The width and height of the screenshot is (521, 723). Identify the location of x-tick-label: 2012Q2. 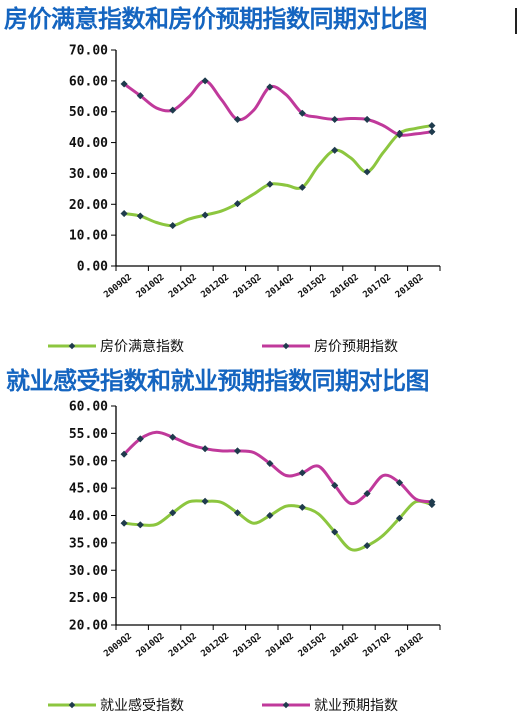
(215, 645).